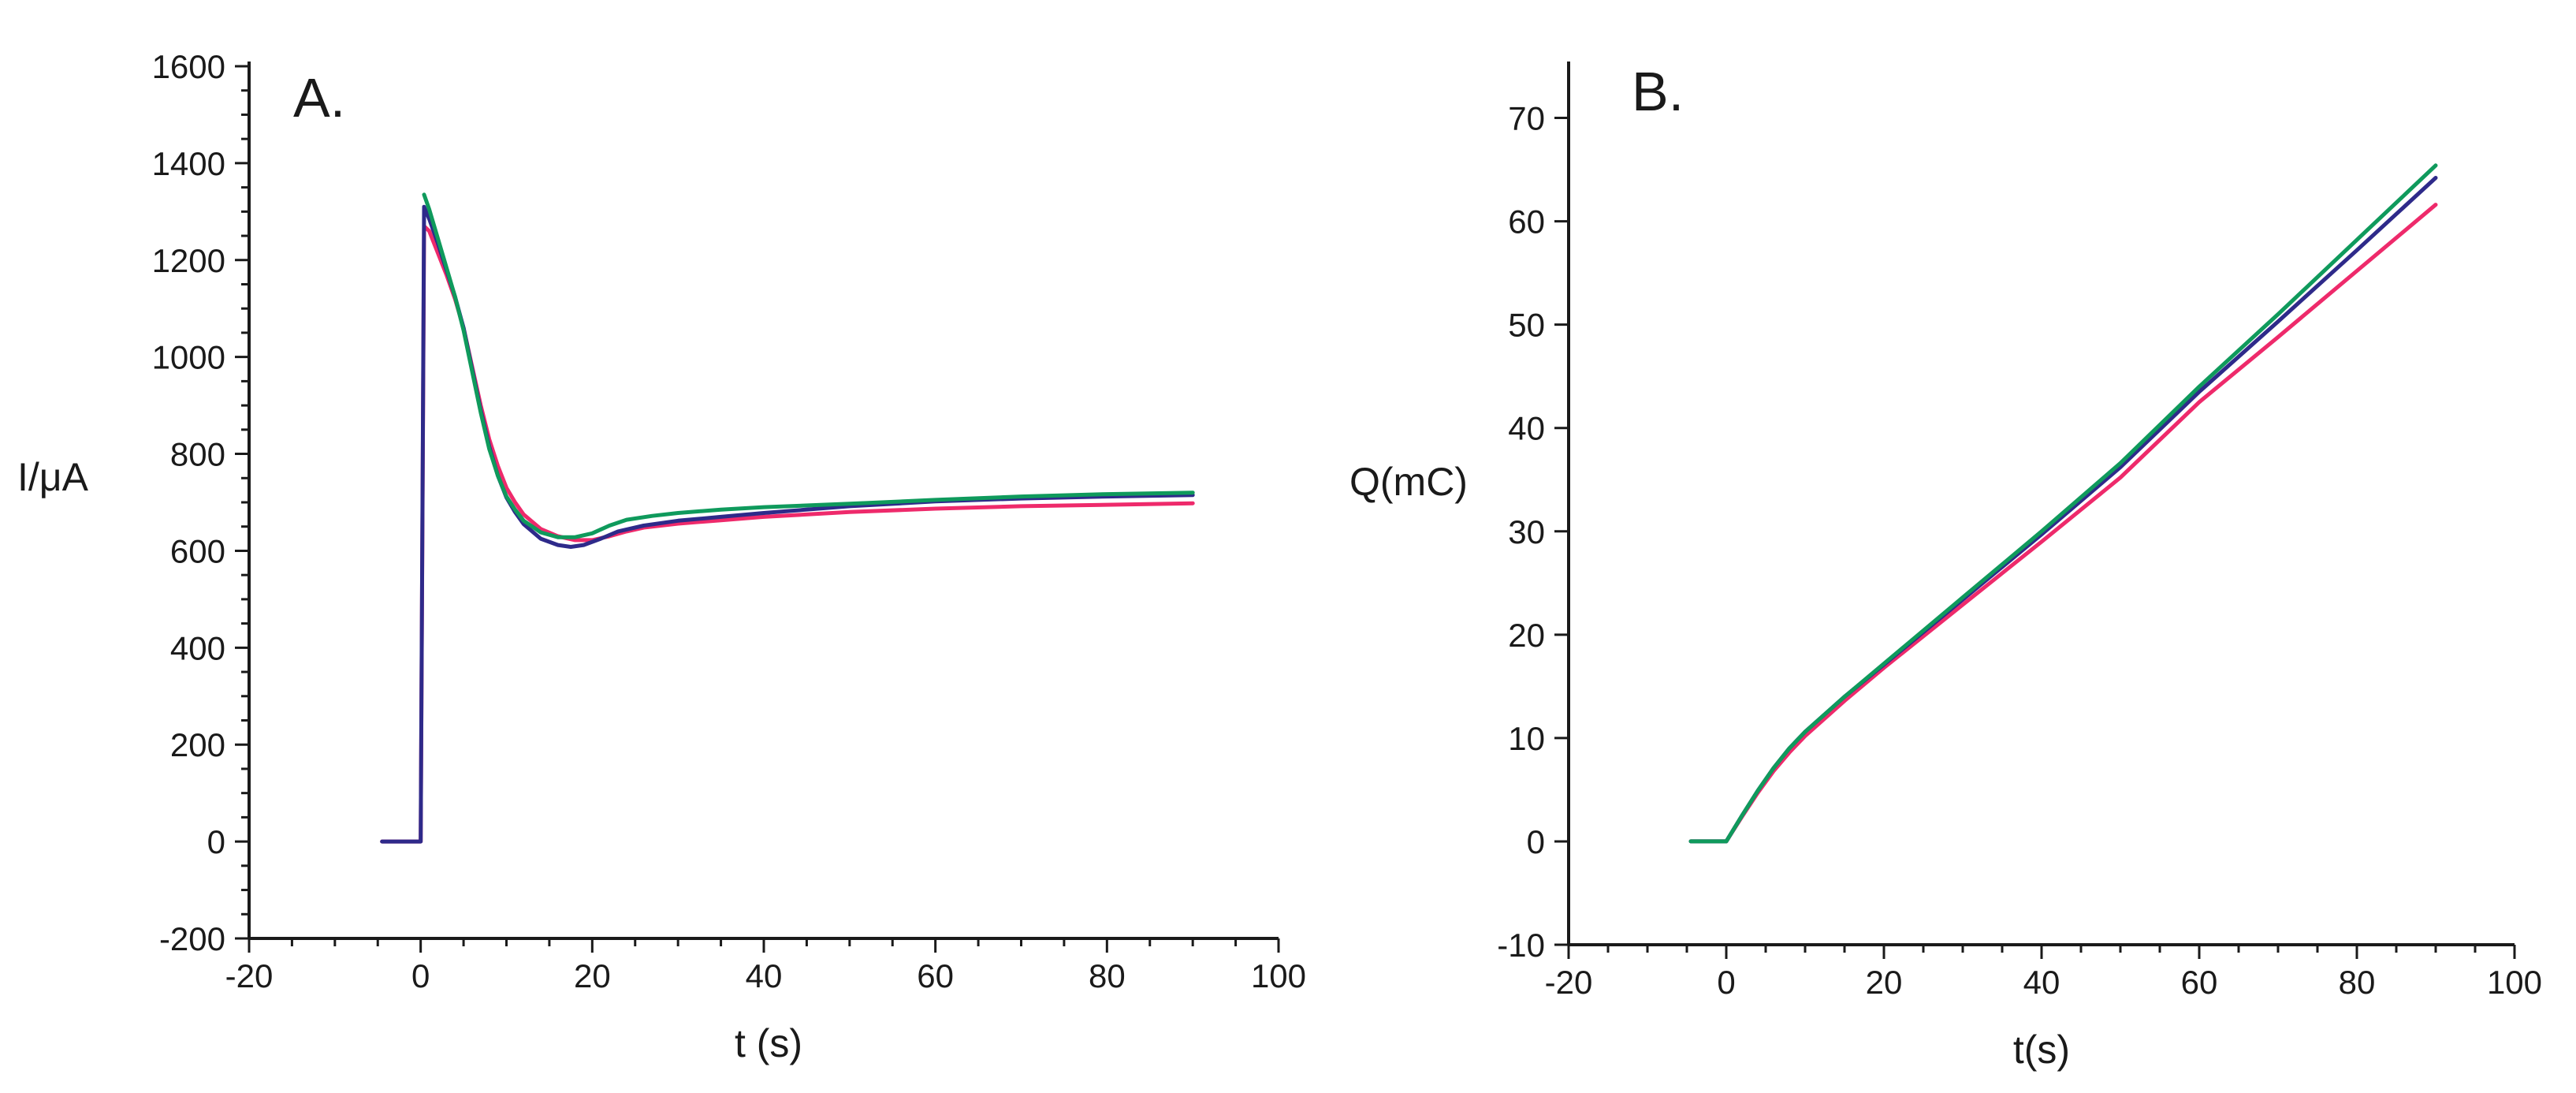 Image resolution: width=2576 pixels, height=1093 pixels. Describe the element at coordinates (1884, 982) in the screenshot. I see `chart-b-x-tick-label: 20` at that location.